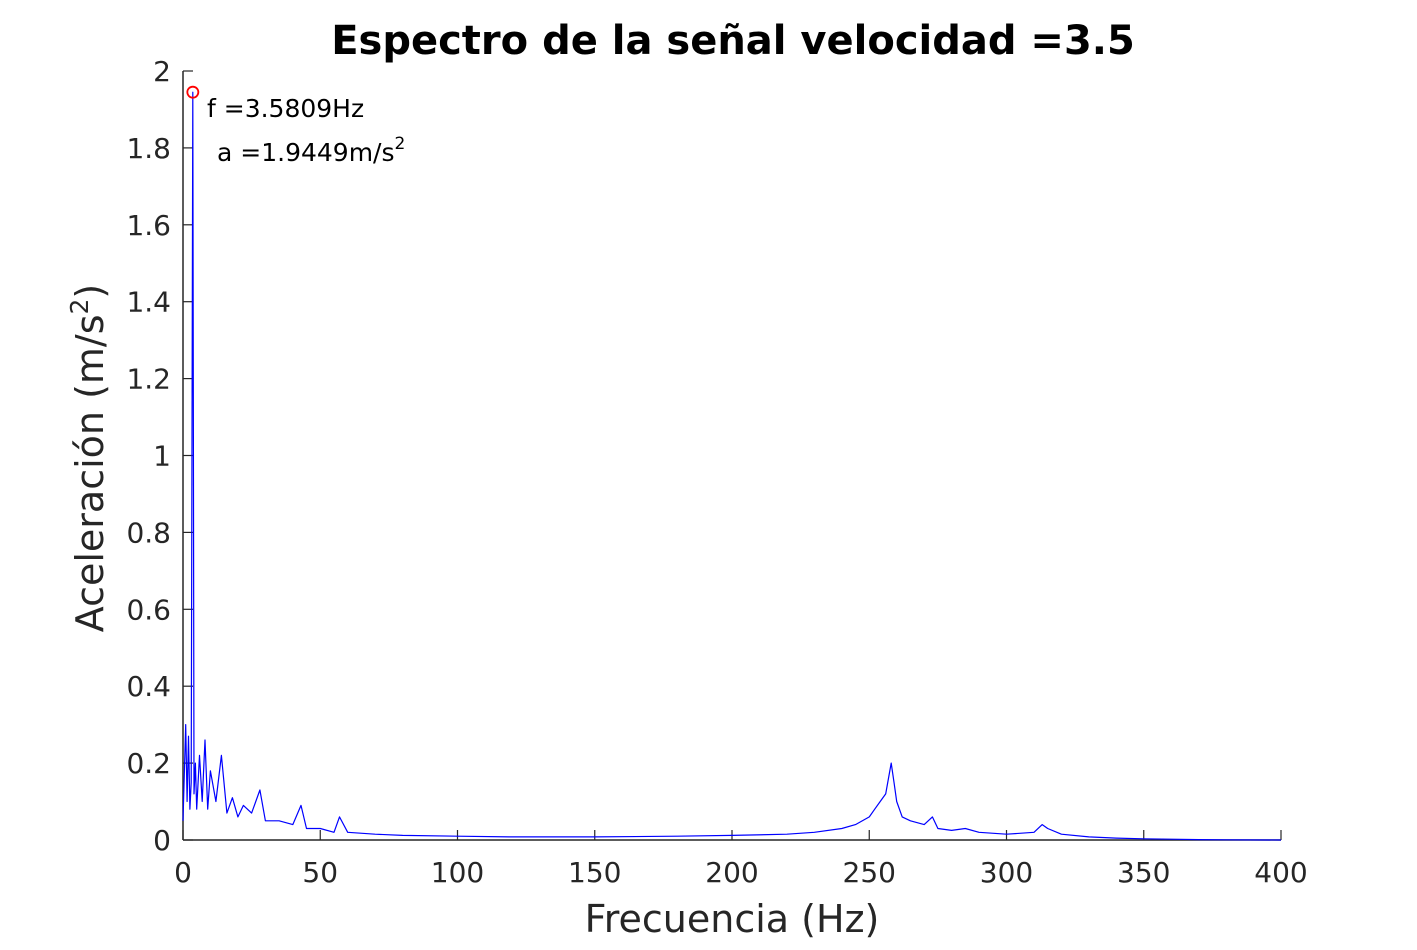  What do you see at coordinates (1280, 872) in the screenshot?
I see `x-tick-label: 400` at bounding box center [1280, 872].